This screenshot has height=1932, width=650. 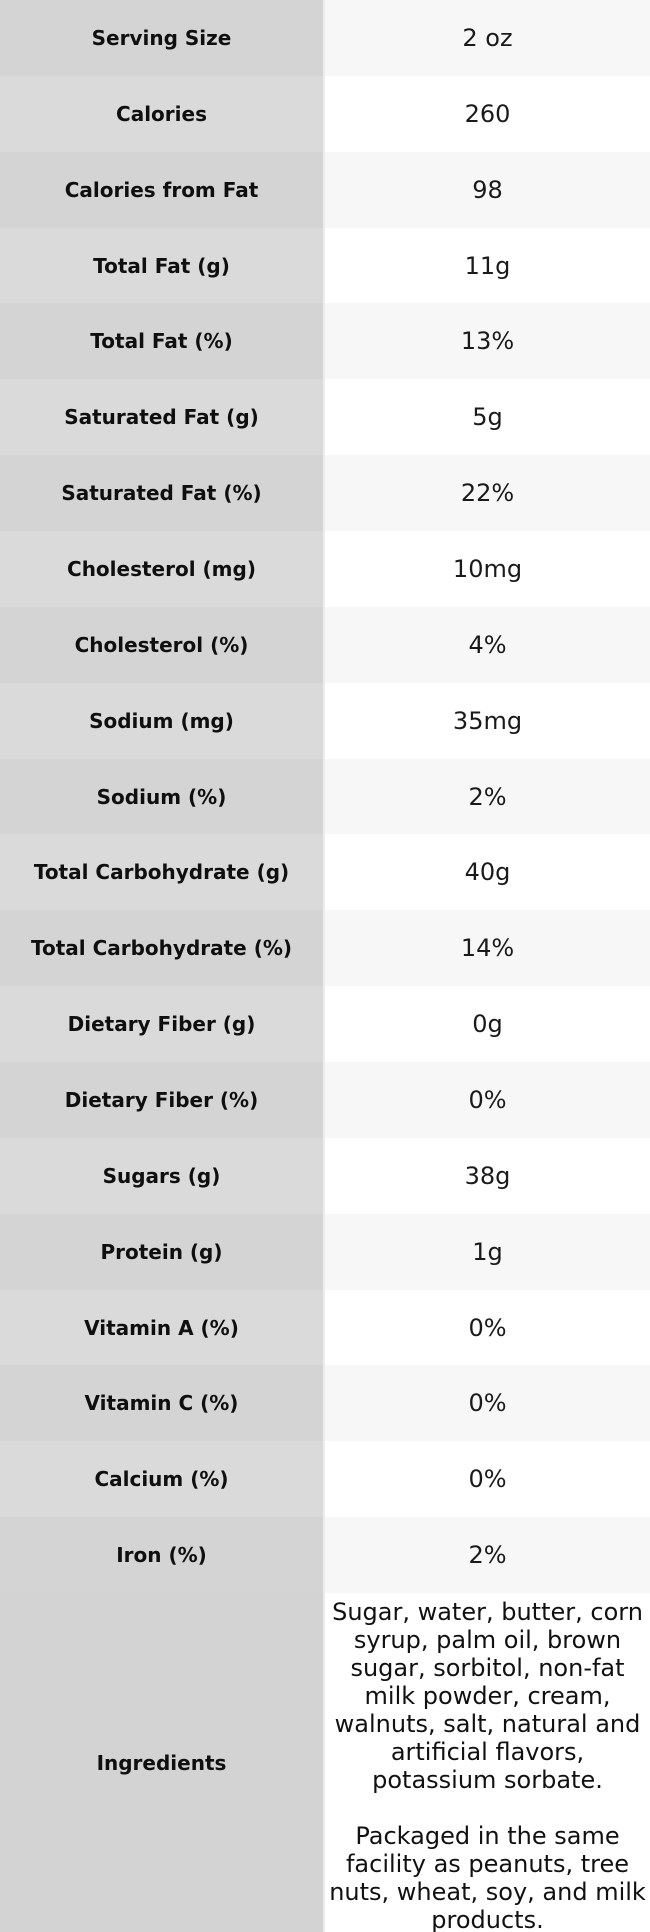 I want to click on ingredients-label: Ingredients, so click(x=162, y=1762).